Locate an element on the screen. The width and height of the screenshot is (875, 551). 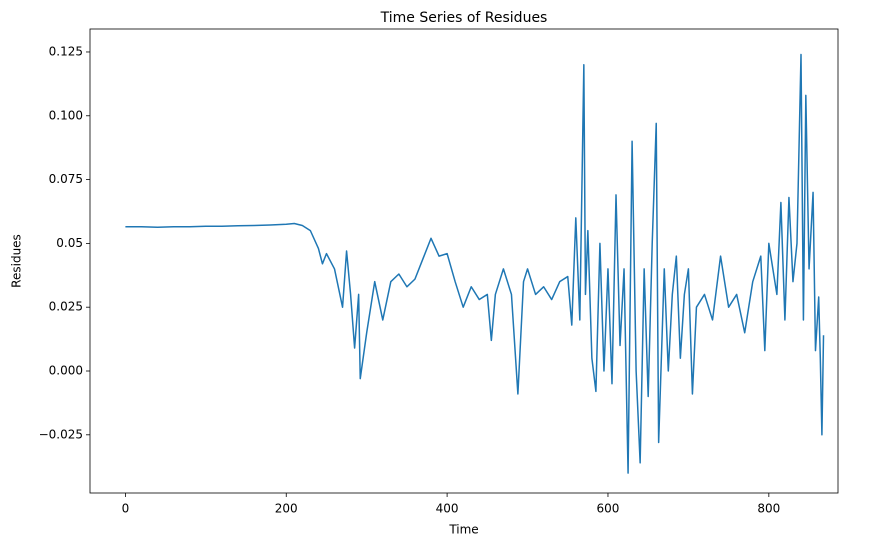
x-tick-label: 400 is located at coordinates (447, 509).